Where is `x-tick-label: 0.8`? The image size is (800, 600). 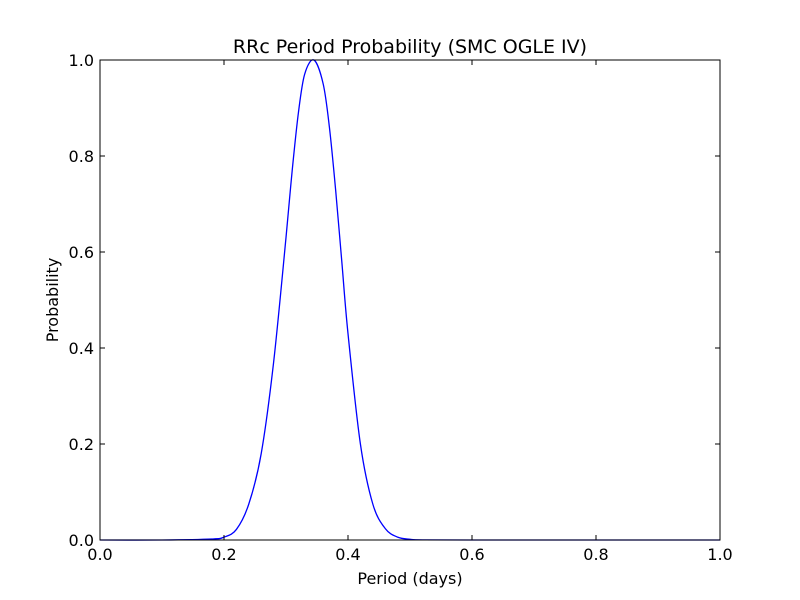
x-tick-label: 0.8 is located at coordinates (595, 554).